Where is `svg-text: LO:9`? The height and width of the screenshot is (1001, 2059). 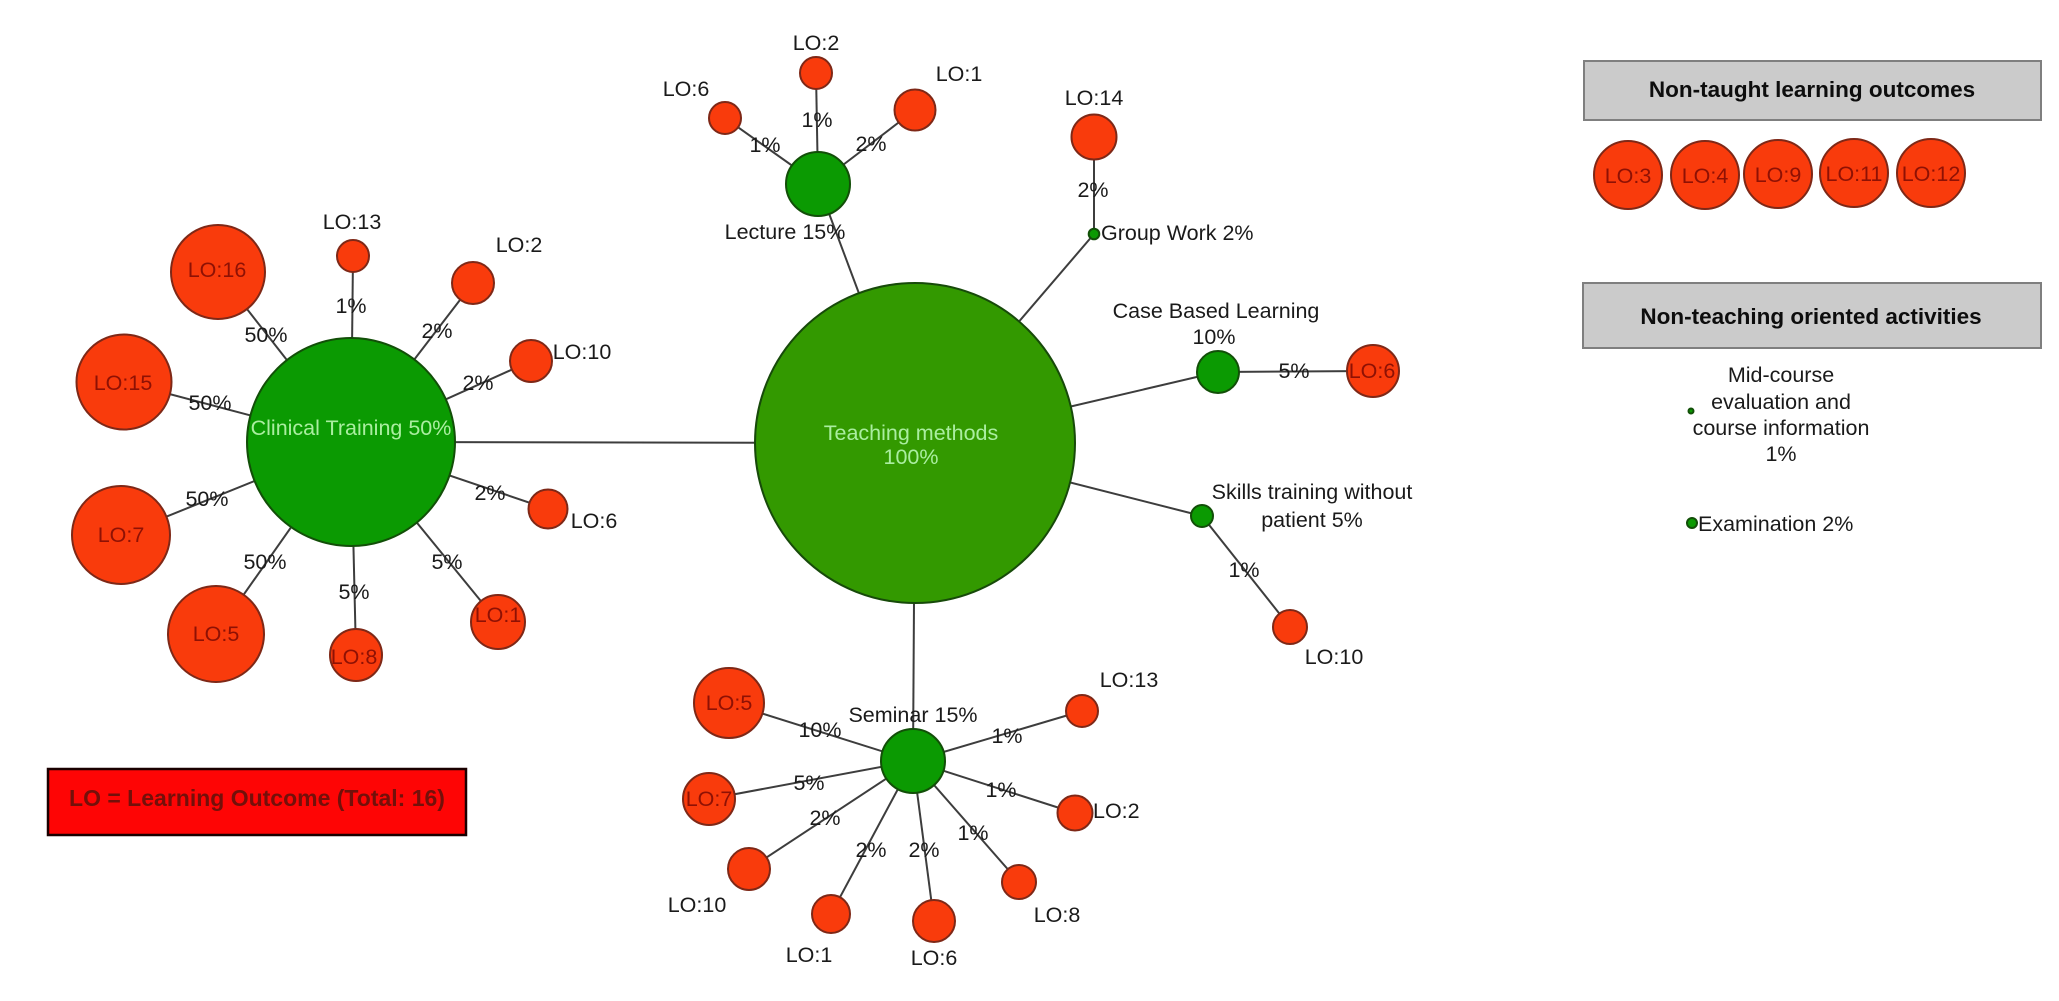 svg-text: LO:9 is located at coordinates (1778, 175).